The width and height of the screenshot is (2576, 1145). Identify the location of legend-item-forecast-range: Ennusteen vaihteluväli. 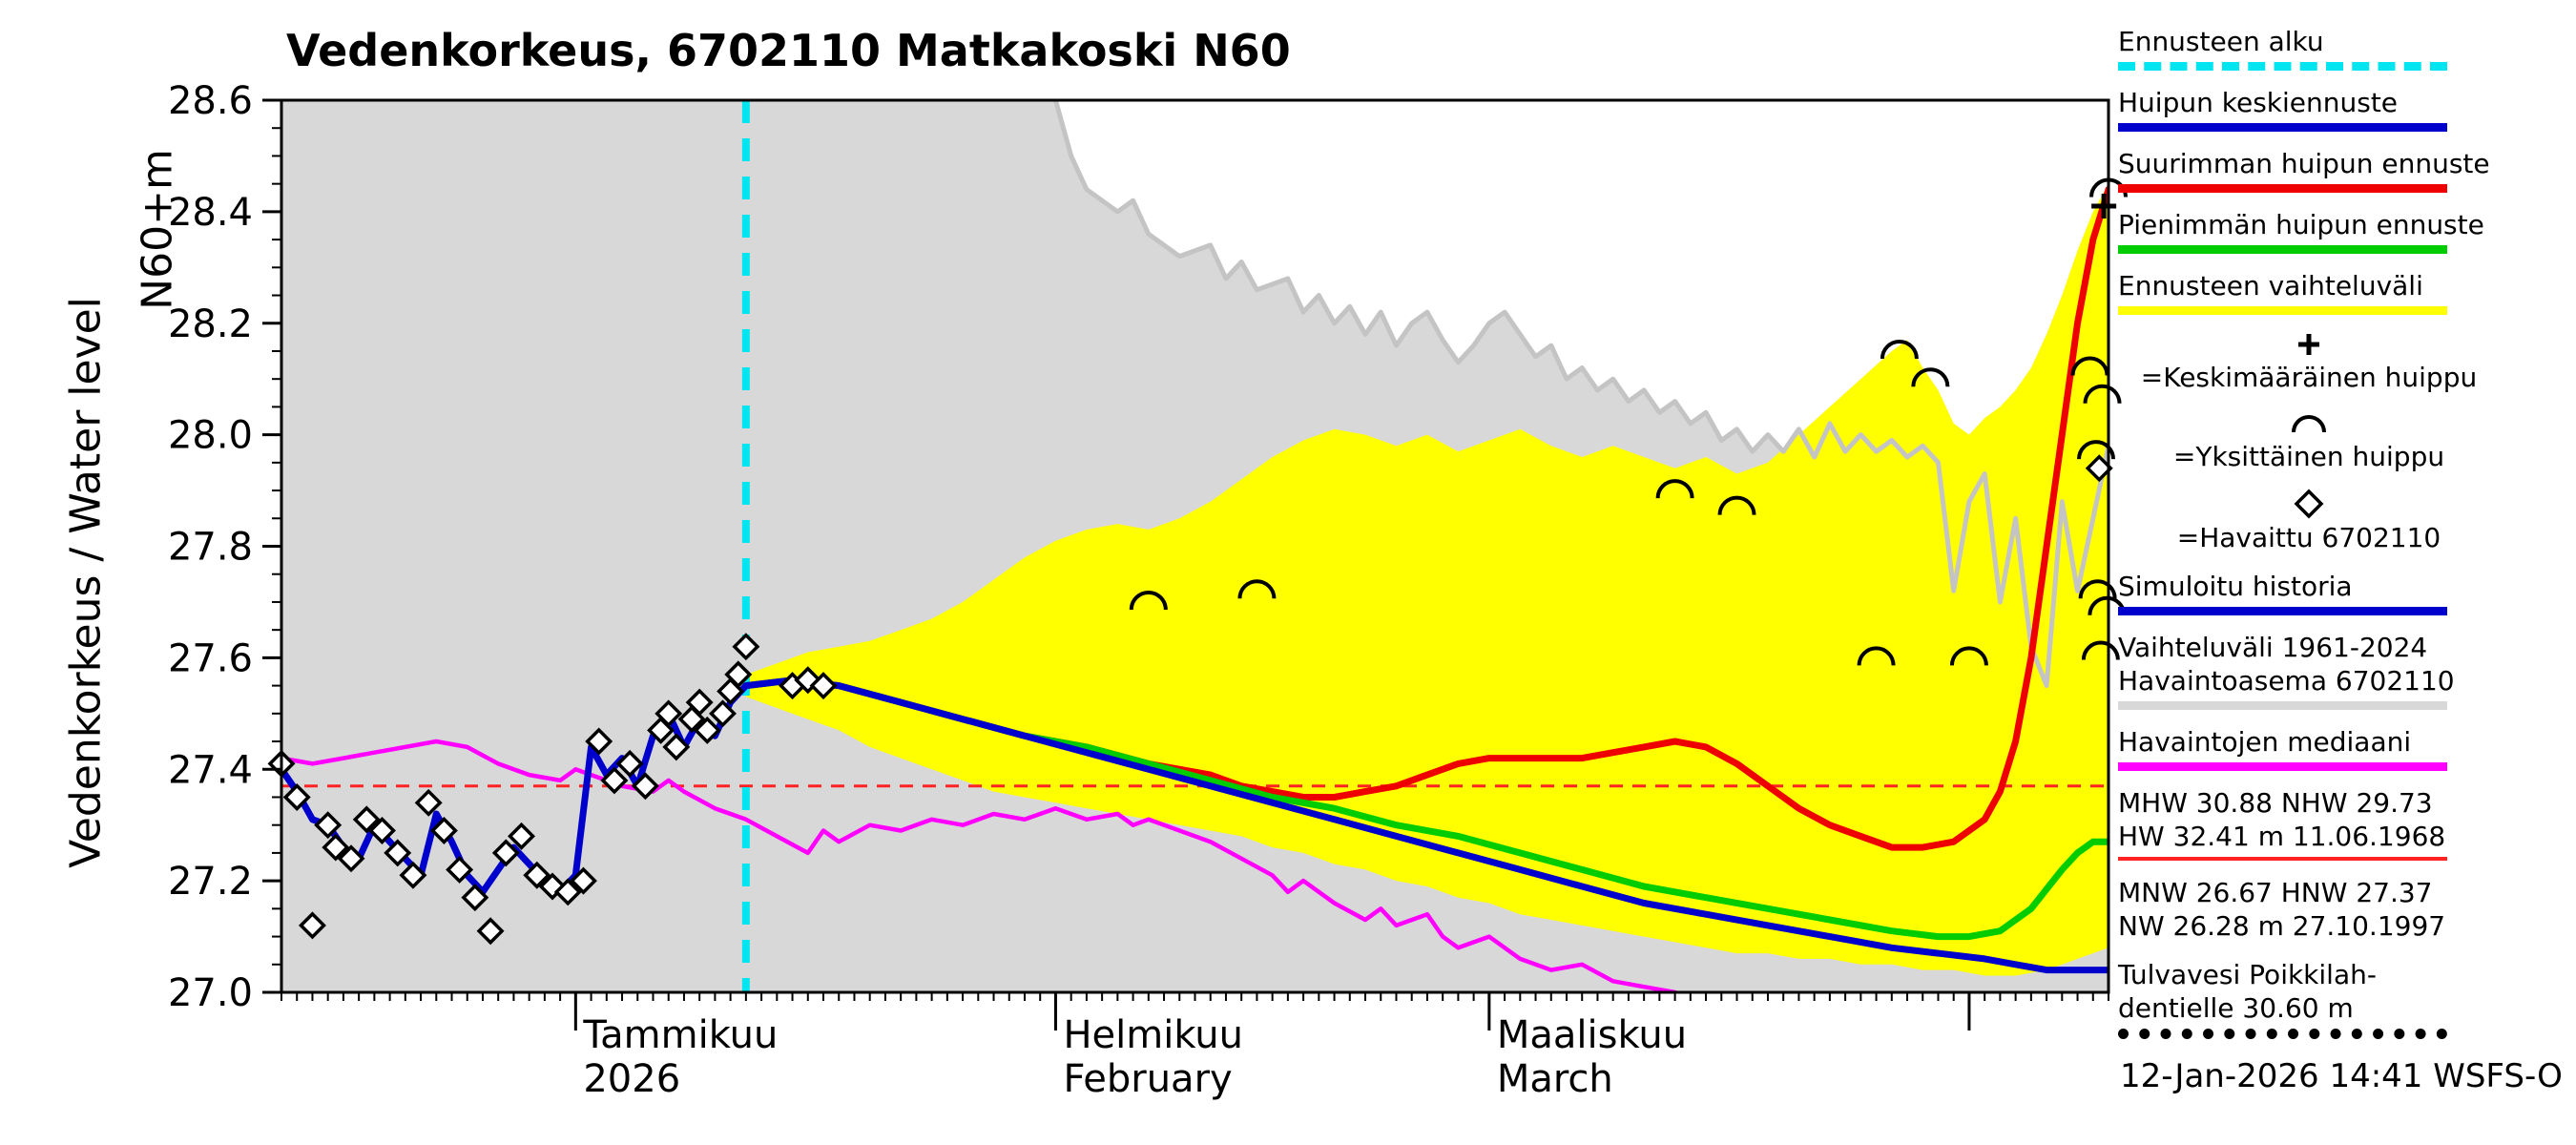
(2309, 292).